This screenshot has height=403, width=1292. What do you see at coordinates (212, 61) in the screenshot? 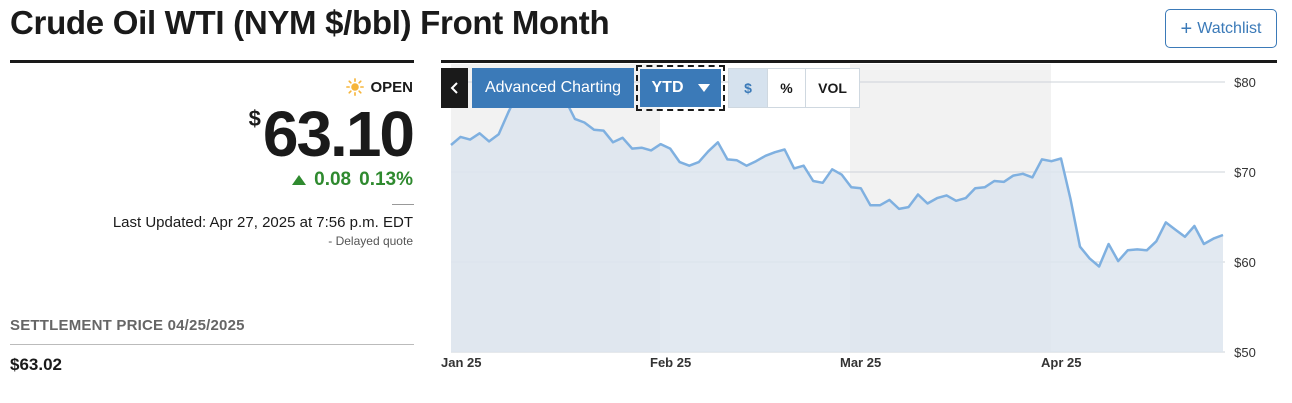
I see `quote-top-rule` at bounding box center [212, 61].